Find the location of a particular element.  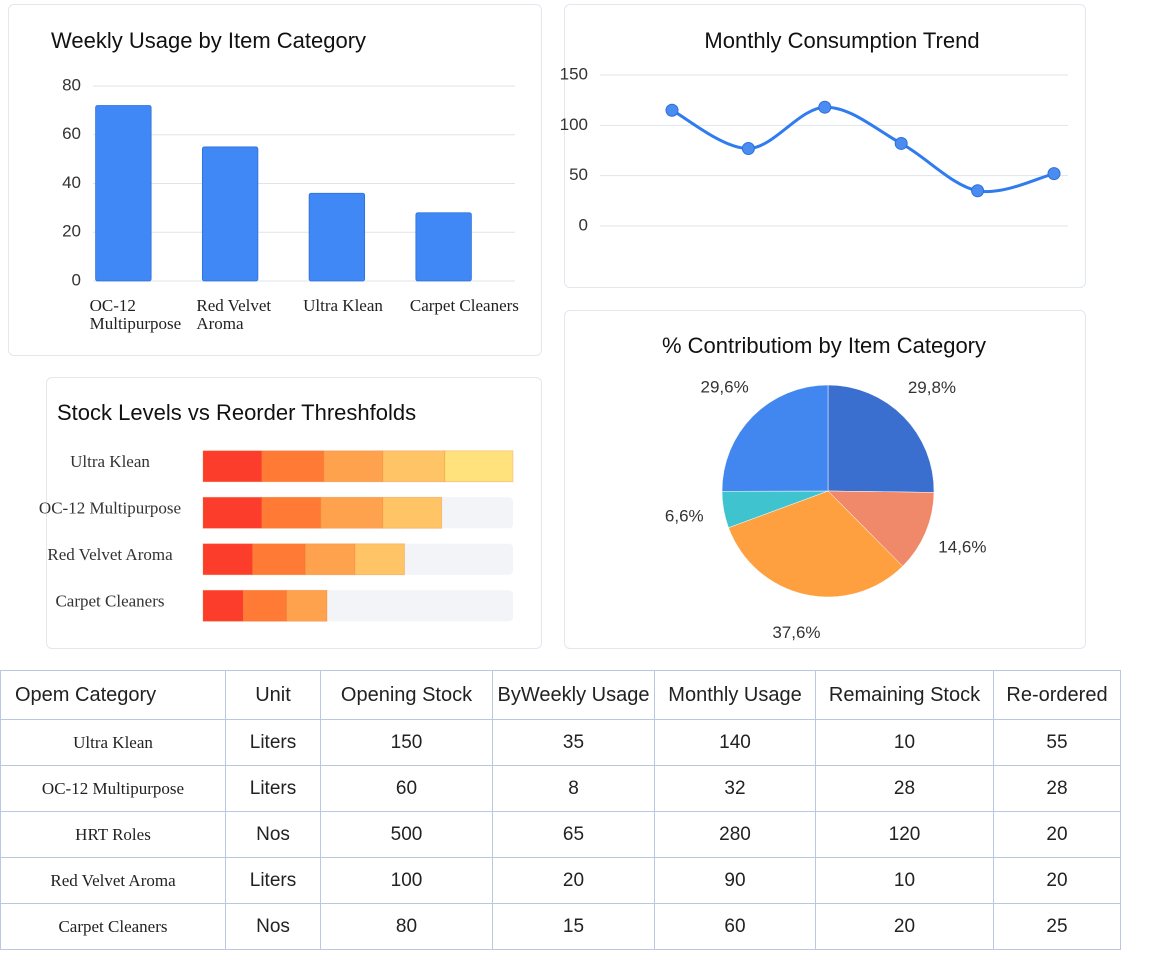

table-cell: 100 is located at coordinates (406, 880).